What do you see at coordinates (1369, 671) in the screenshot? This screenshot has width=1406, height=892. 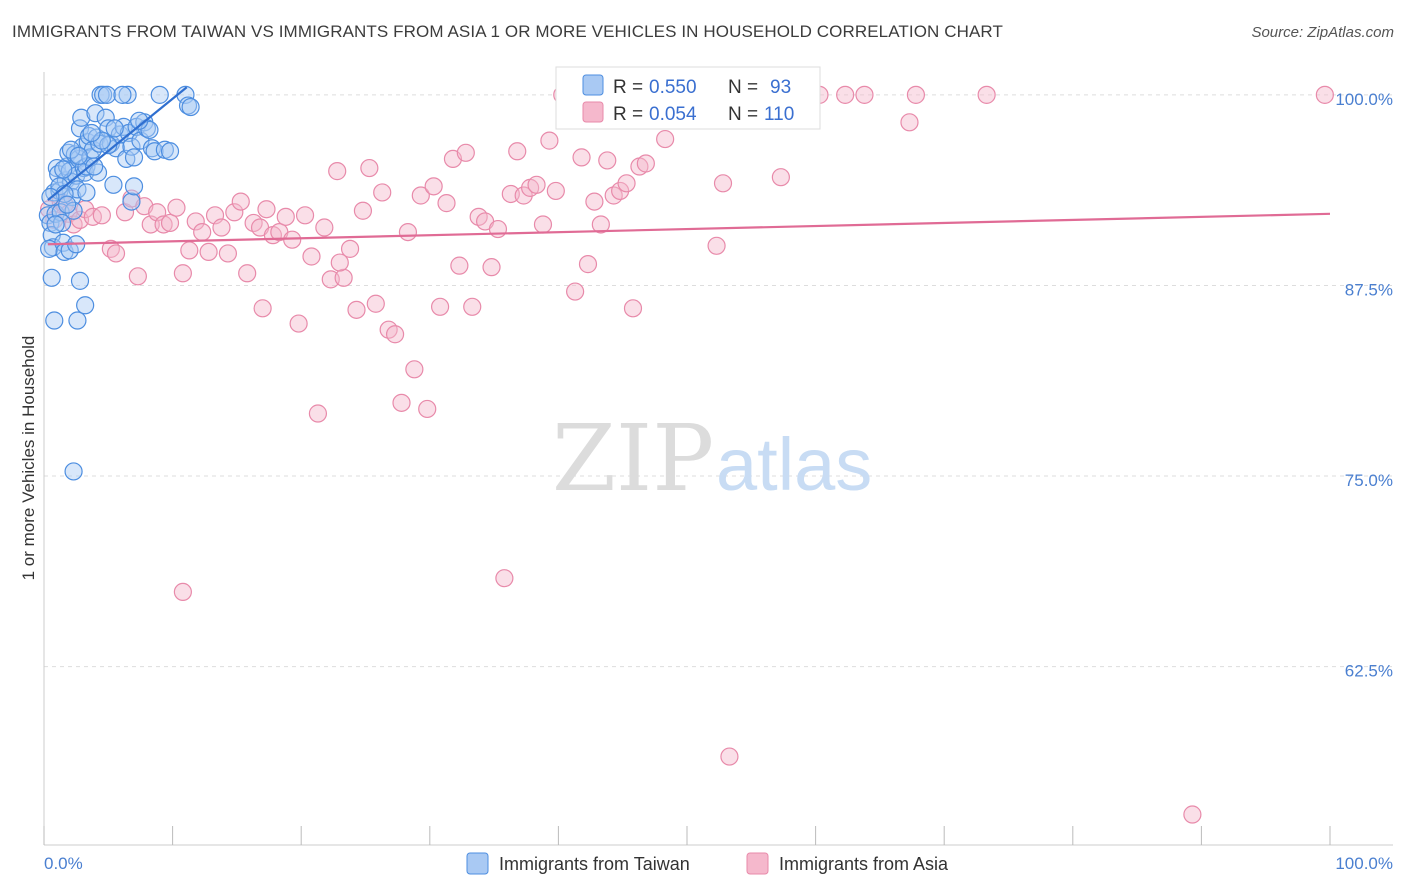 I see `y-tick-label: 62.5%` at bounding box center [1369, 671].